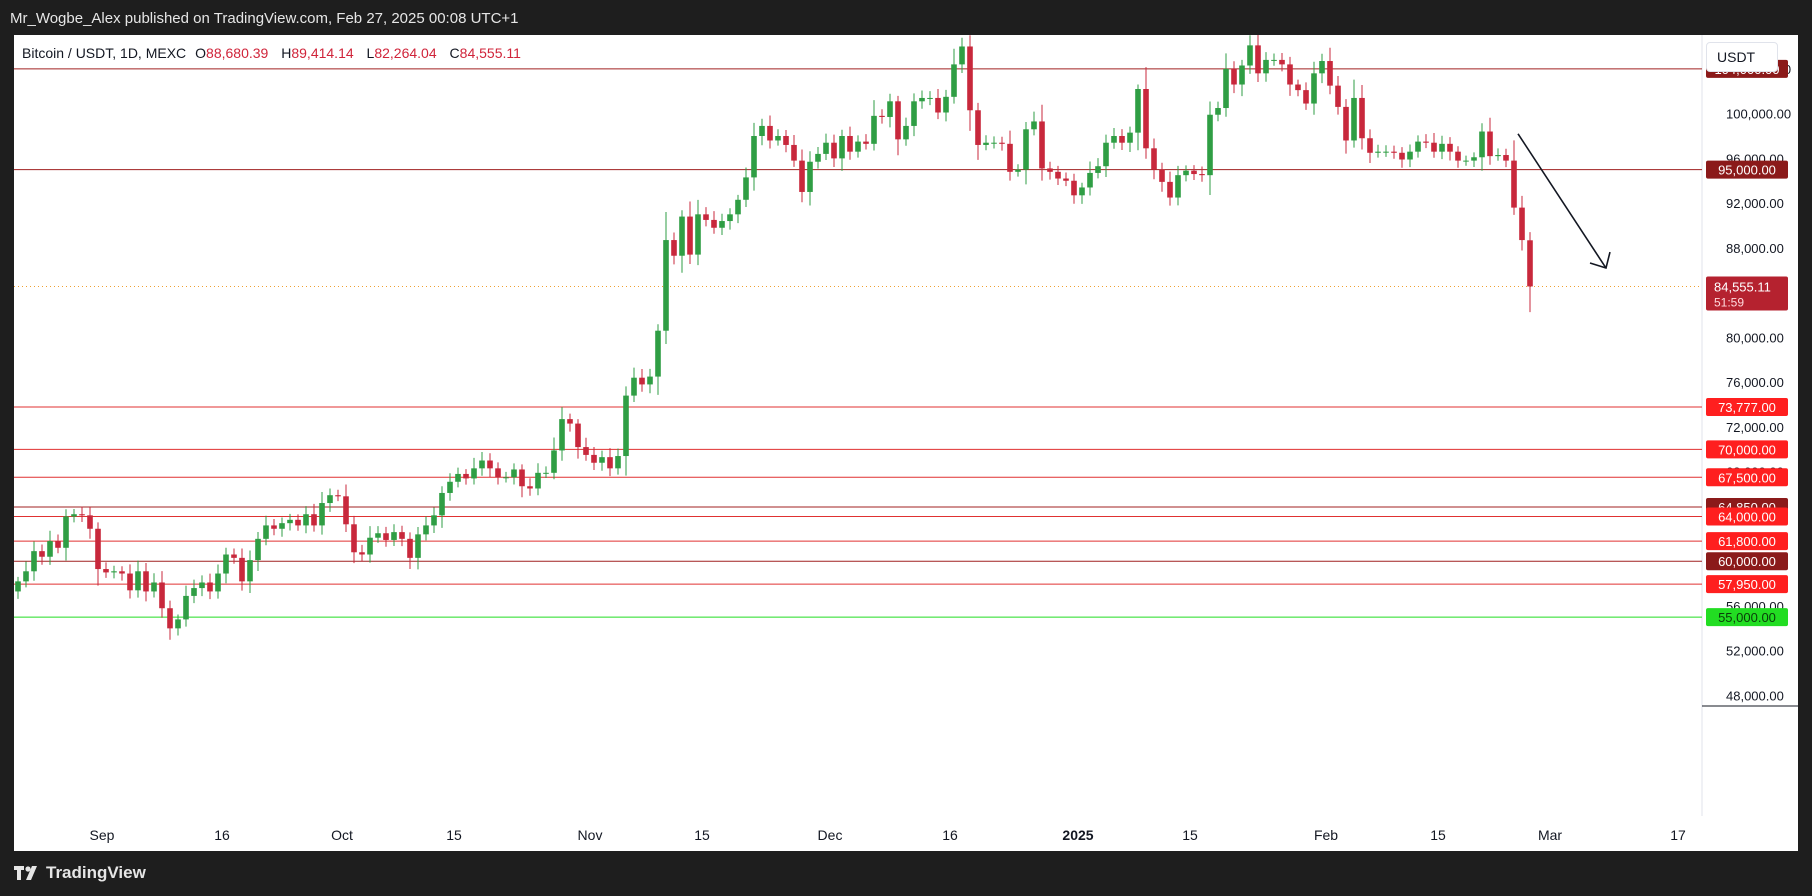 The height and width of the screenshot is (896, 1812). I want to click on price-level-badge-label: 67,500.00, so click(1747, 477).